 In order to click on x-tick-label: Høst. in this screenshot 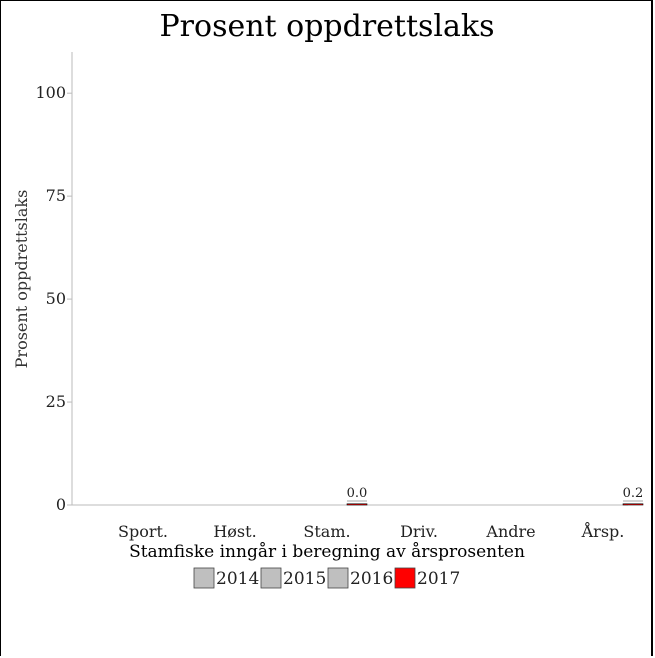, I will do `click(234, 531)`.